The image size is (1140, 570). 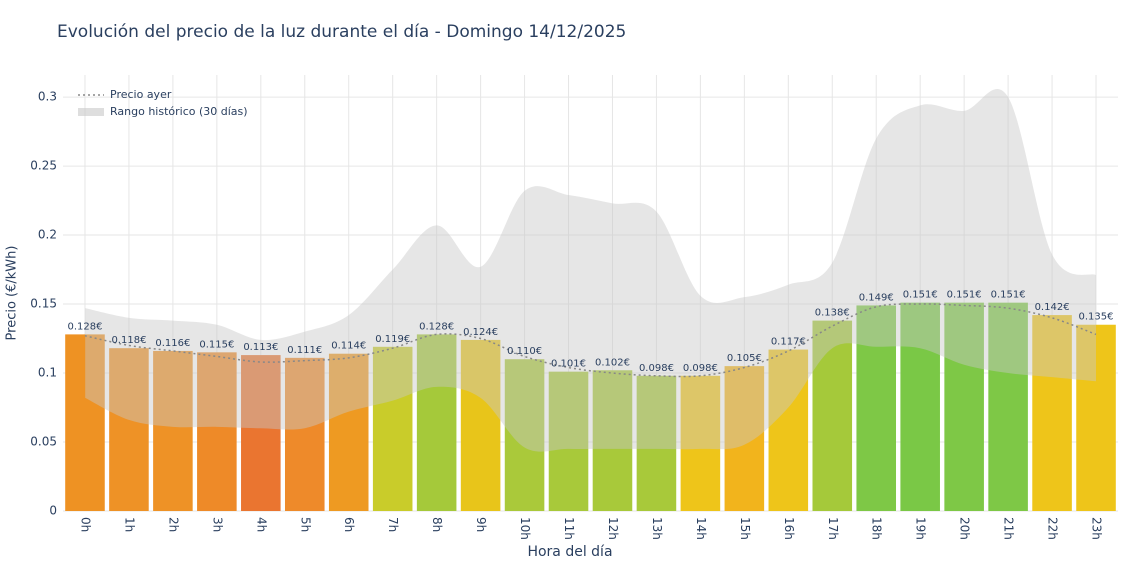 I want to click on legend-label: Precio ayer, so click(x=141, y=94).